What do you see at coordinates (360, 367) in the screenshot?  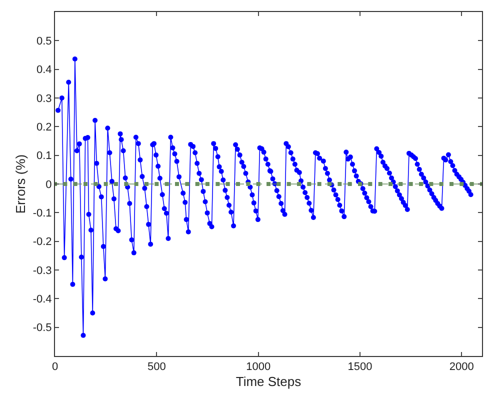 I see `x-tick-label: 1500` at bounding box center [360, 367].